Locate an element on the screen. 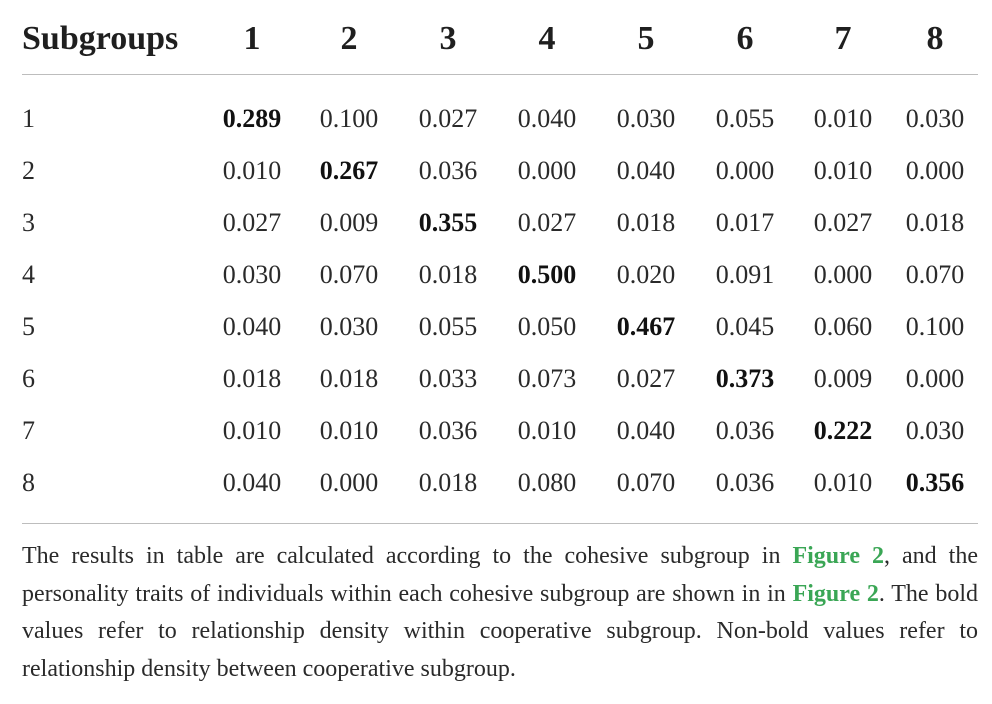 The image size is (992, 704). density-cell-within: 0.289 is located at coordinates (252, 118).